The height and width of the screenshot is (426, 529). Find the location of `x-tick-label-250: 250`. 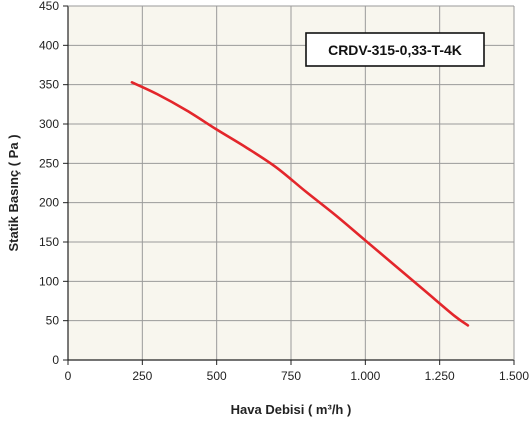

x-tick-label-250: 250 is located at coordinates (142, 376).